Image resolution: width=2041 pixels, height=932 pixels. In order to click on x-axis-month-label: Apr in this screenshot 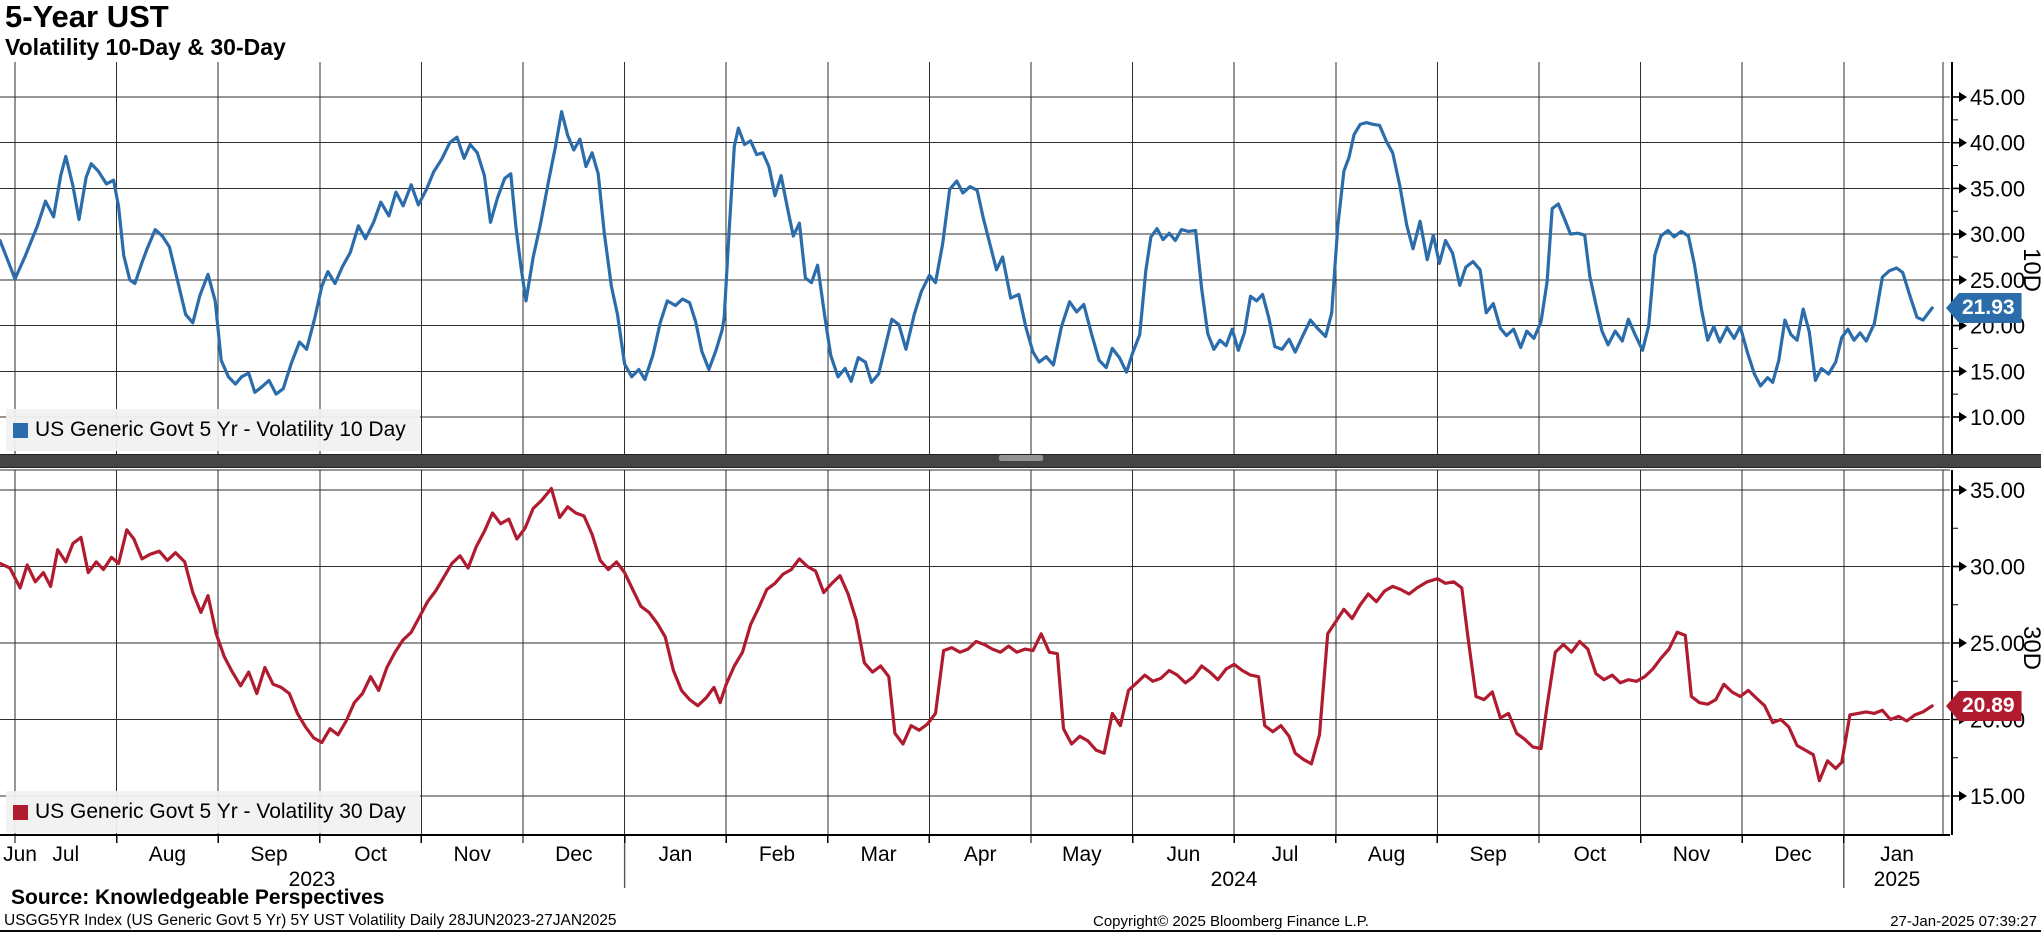, I will do `click(980, 854)`.